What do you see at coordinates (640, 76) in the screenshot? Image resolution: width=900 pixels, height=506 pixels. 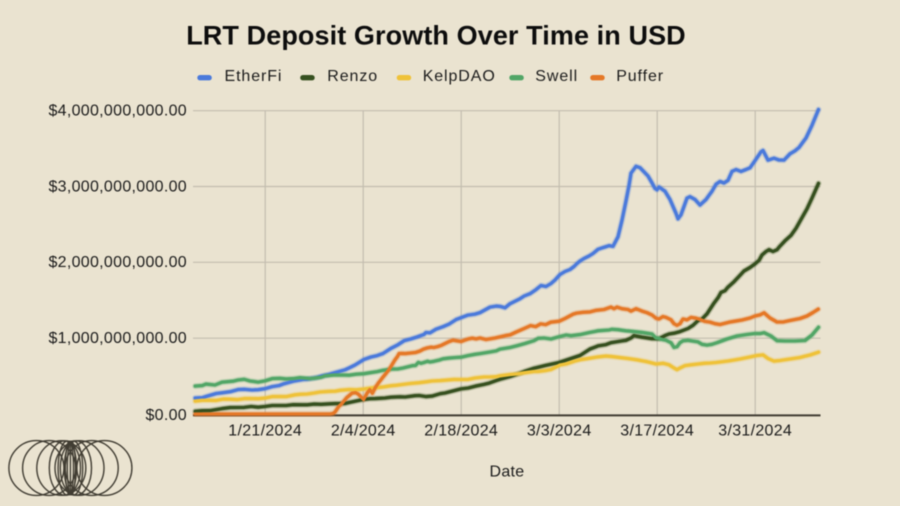 I see `svg-text: Puffer` at bounding box center [640, 76].